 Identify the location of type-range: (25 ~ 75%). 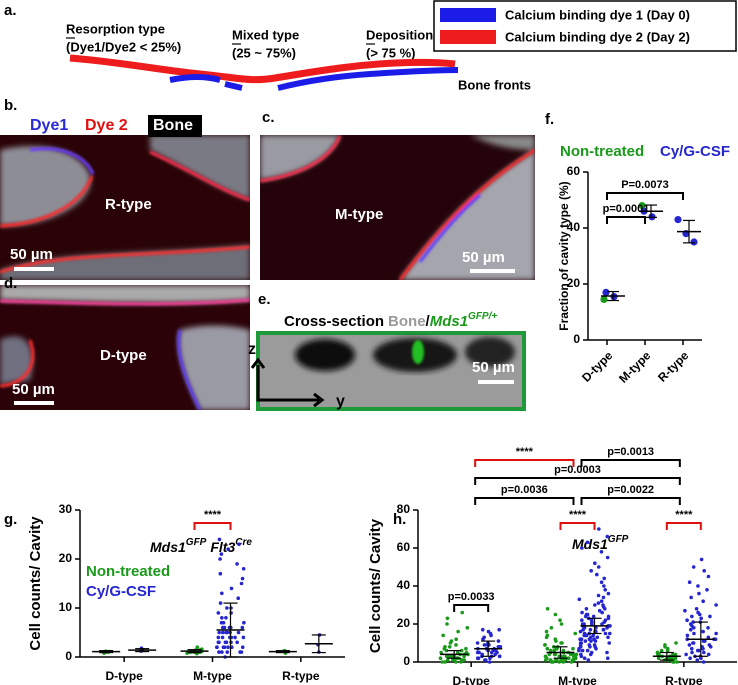
(264, 52).